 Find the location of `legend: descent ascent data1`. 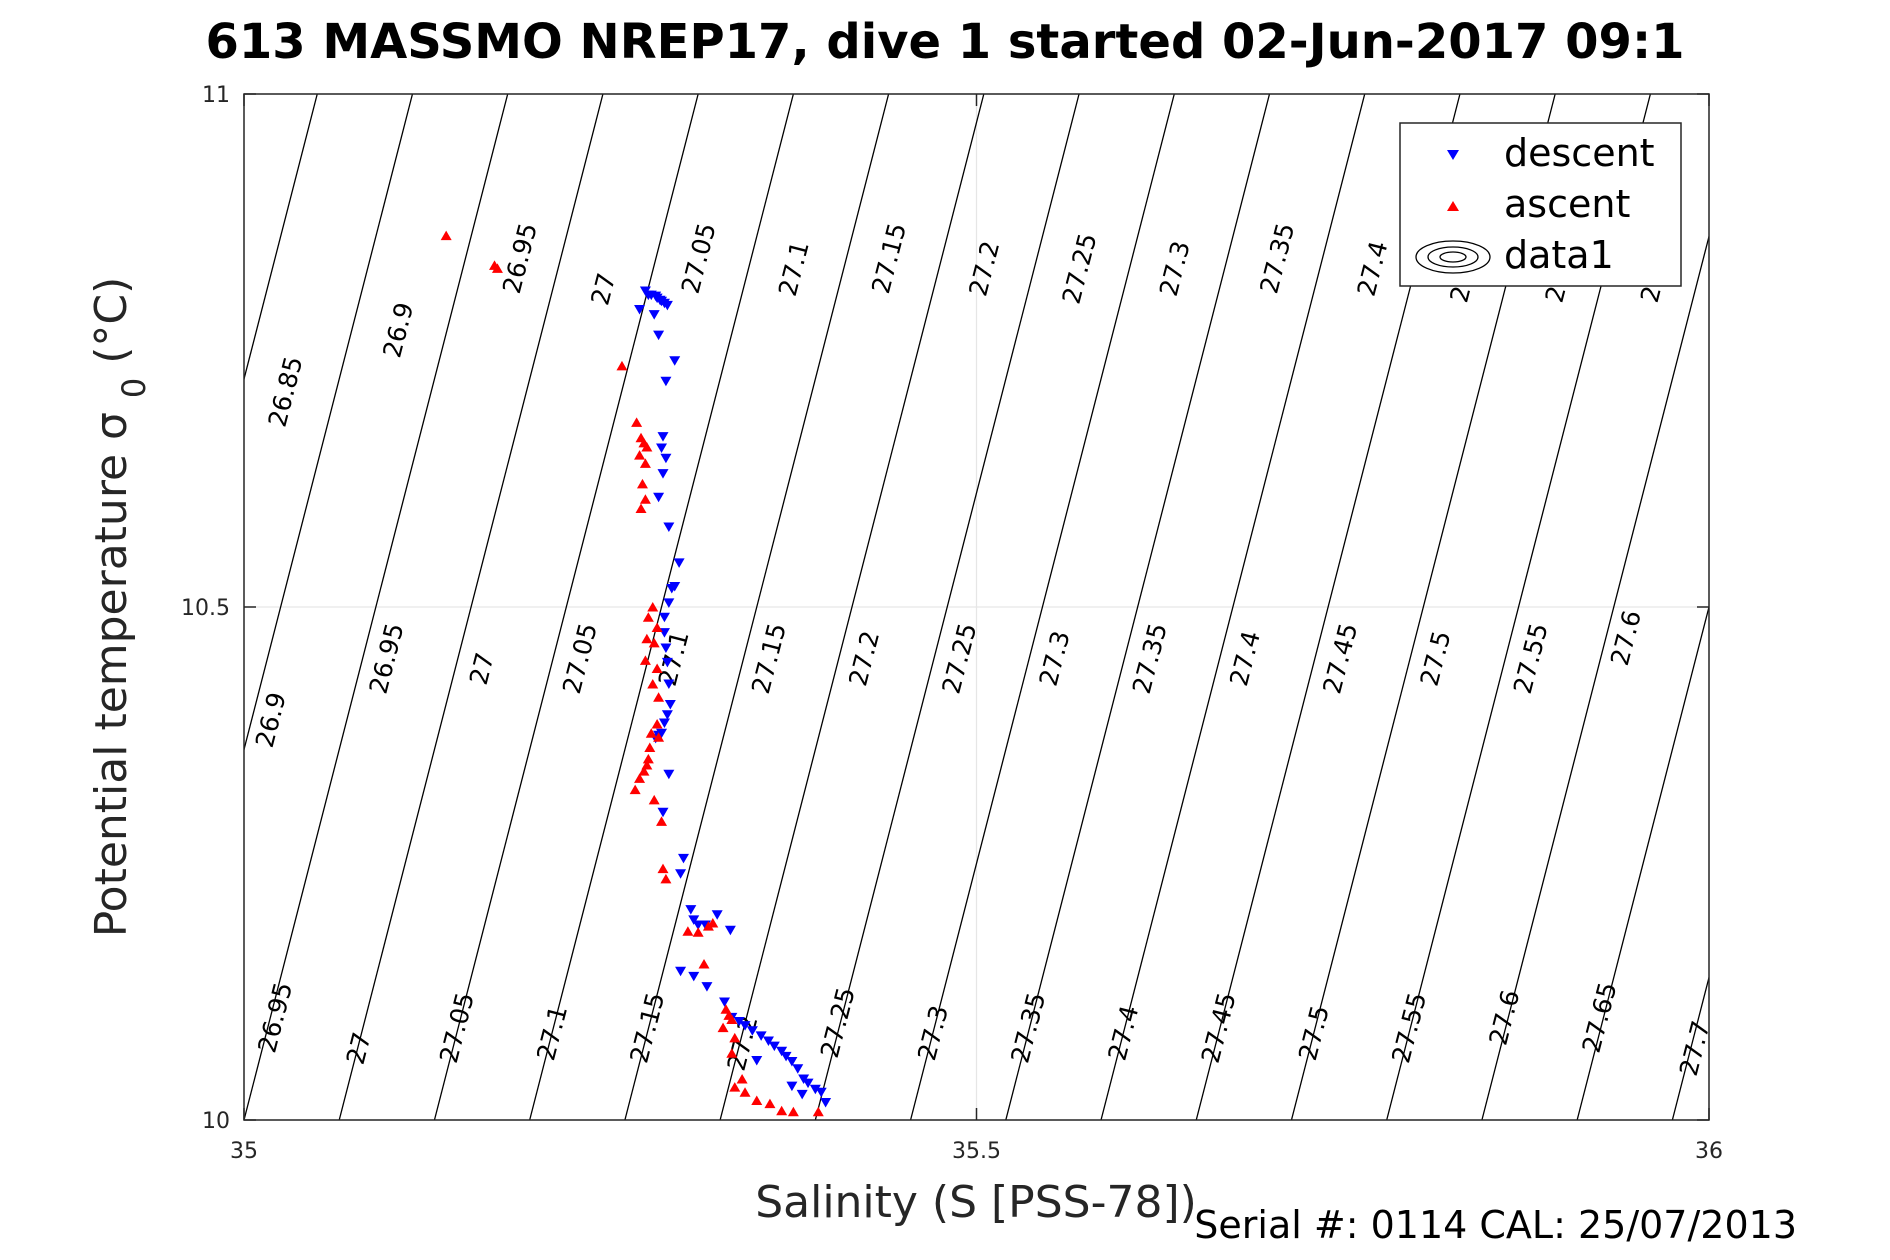

legend: descent ascent data1 is located at coordinates (1540, 204).